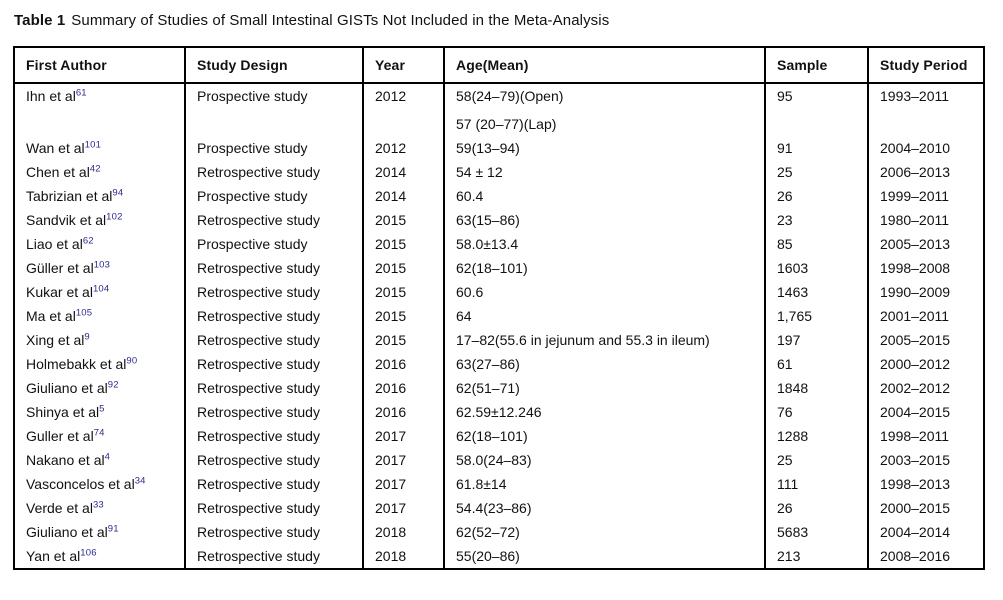  Describe the element at coordinates (816, 436) in the screenshot. I see `sample-cell: 1288` at that location.